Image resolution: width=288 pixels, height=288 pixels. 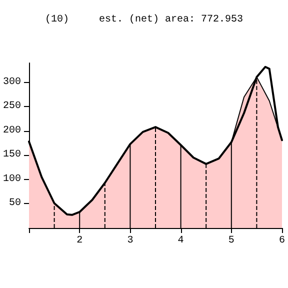 I want to click on x-tick-label: 6, so click(x=282, y=241).